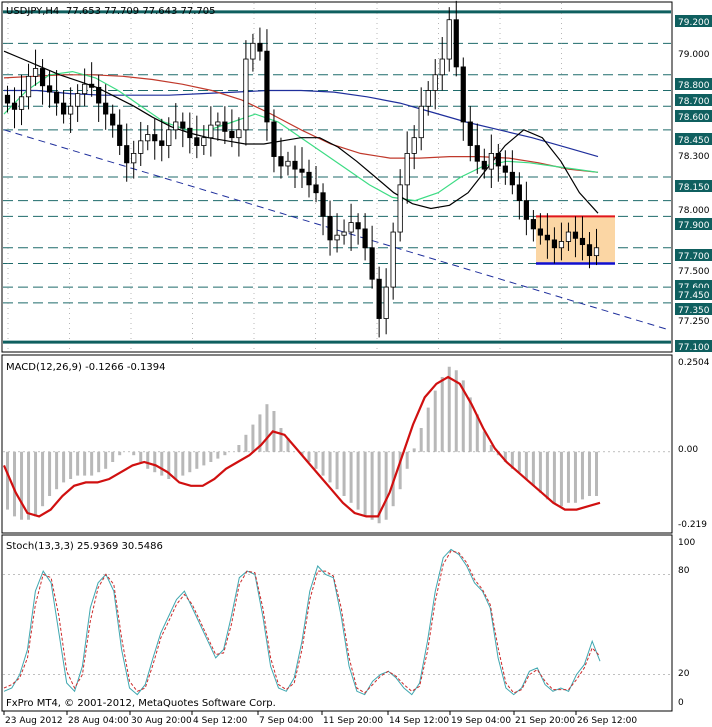  I want to click on price-tick-label: 79.200, so click(694, 23).